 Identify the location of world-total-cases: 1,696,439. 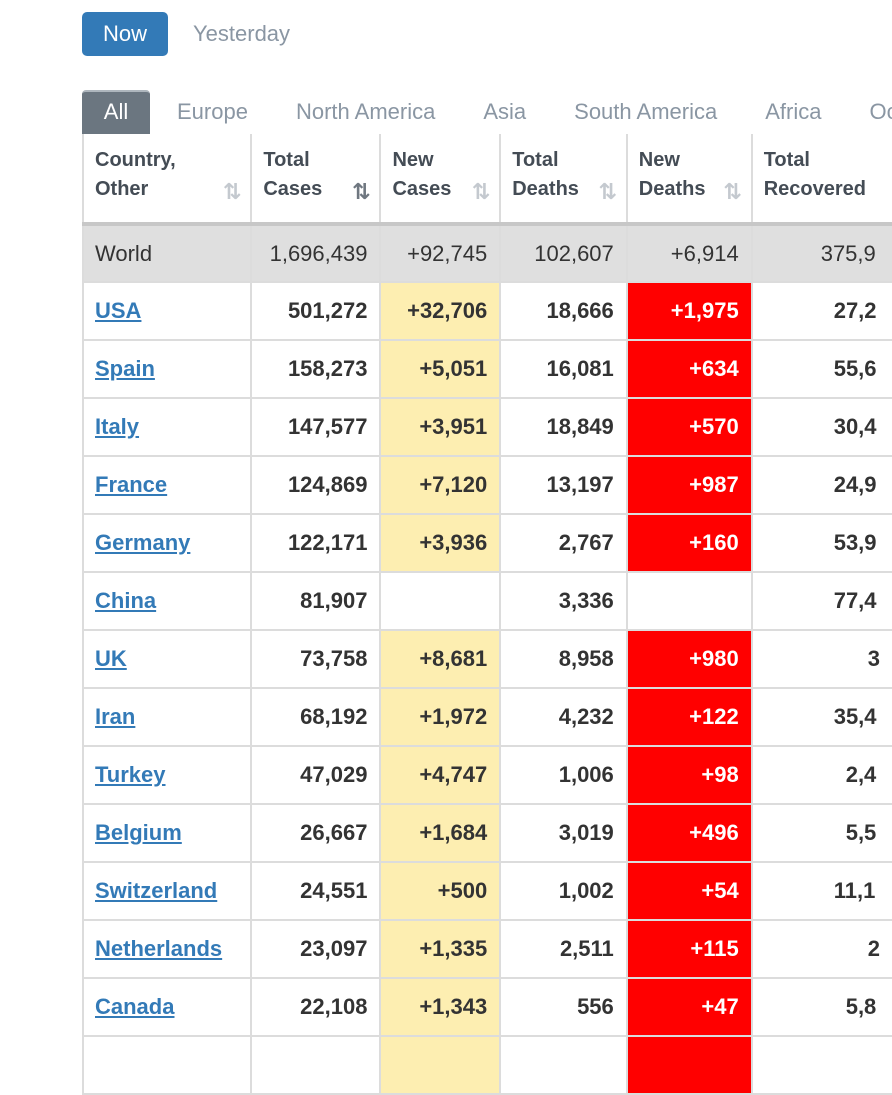
(315, 253).